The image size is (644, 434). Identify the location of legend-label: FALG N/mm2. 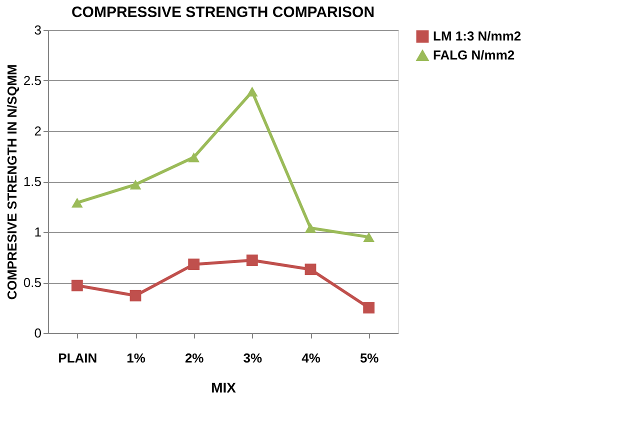
(474, 55).